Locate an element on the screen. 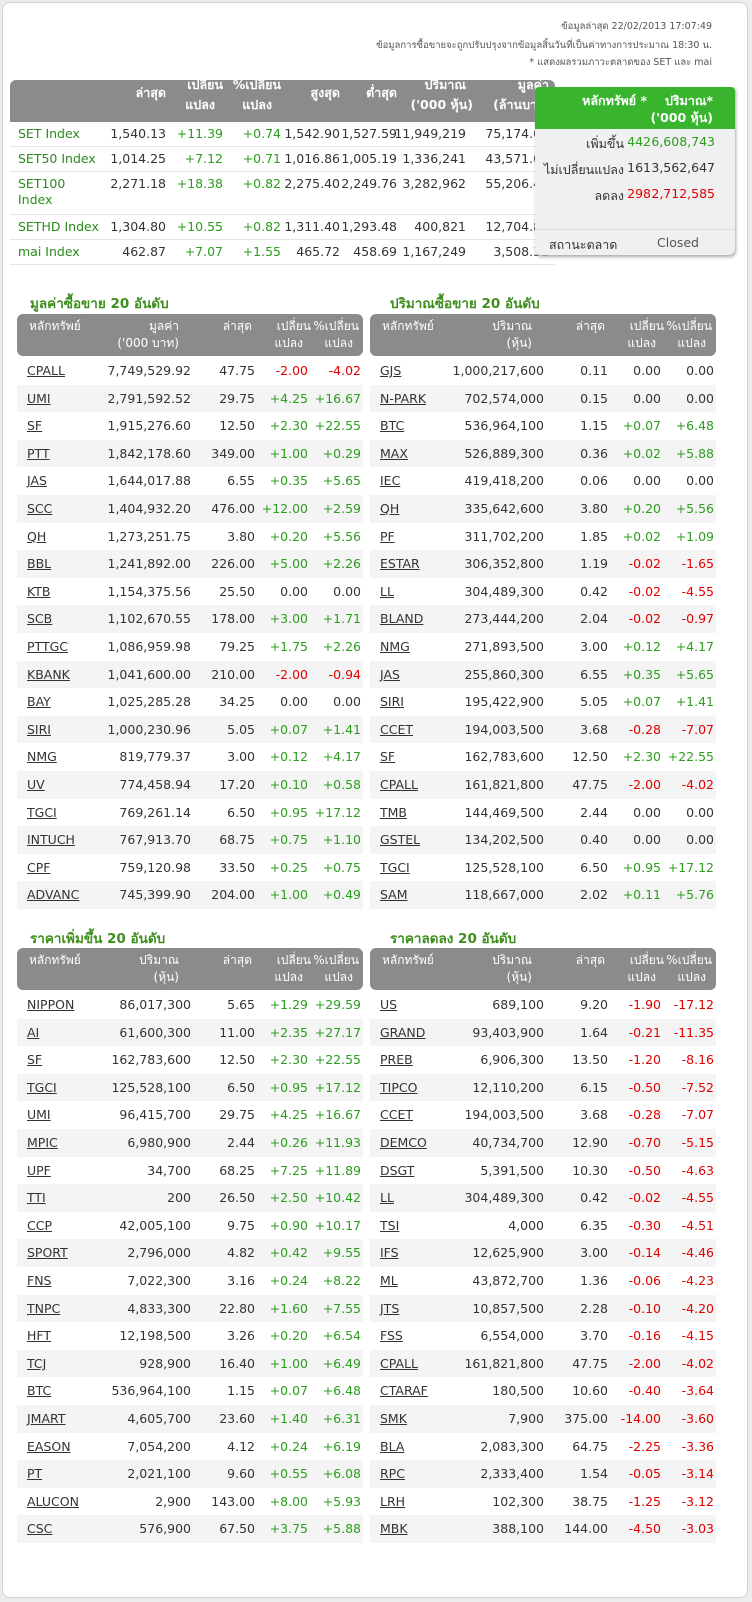 This screenshot has width=752, height=1602. symbol-link: TNPC is located at coordinates (44, 1308).